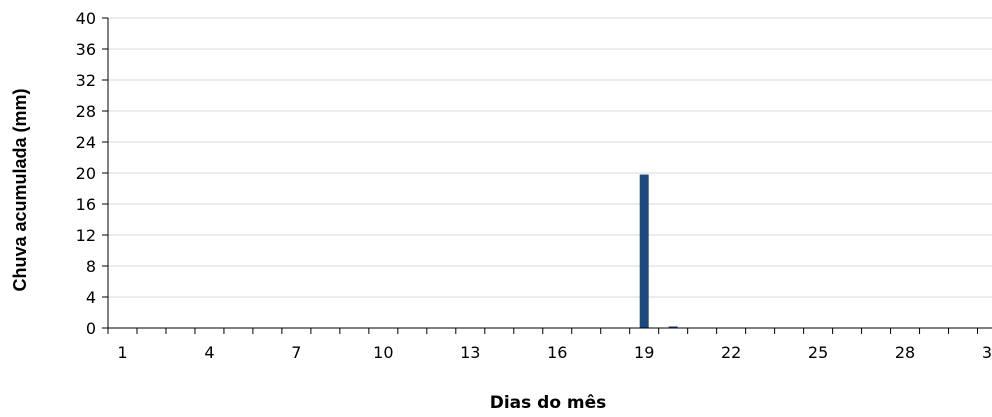 The image size is (992, 417). I want to click on x-tick-labels: 1 4 7 10 13 16 19 22 25 28 31, so click(554, 352).